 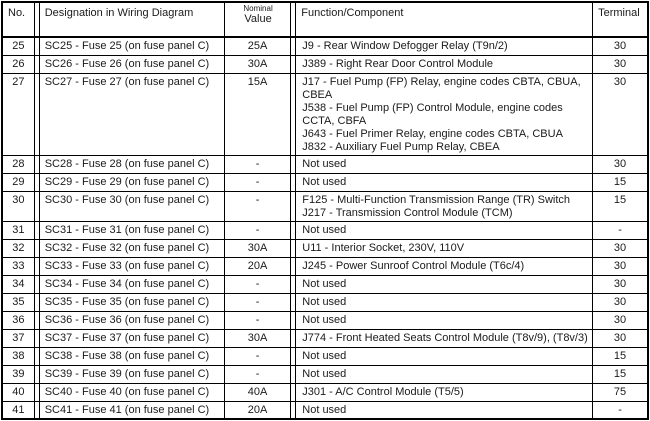 What do you see at coordinates (620, 19) in the screenshot?
I see `col-header-terminal: Terminal` at bounding box center [620, 19].